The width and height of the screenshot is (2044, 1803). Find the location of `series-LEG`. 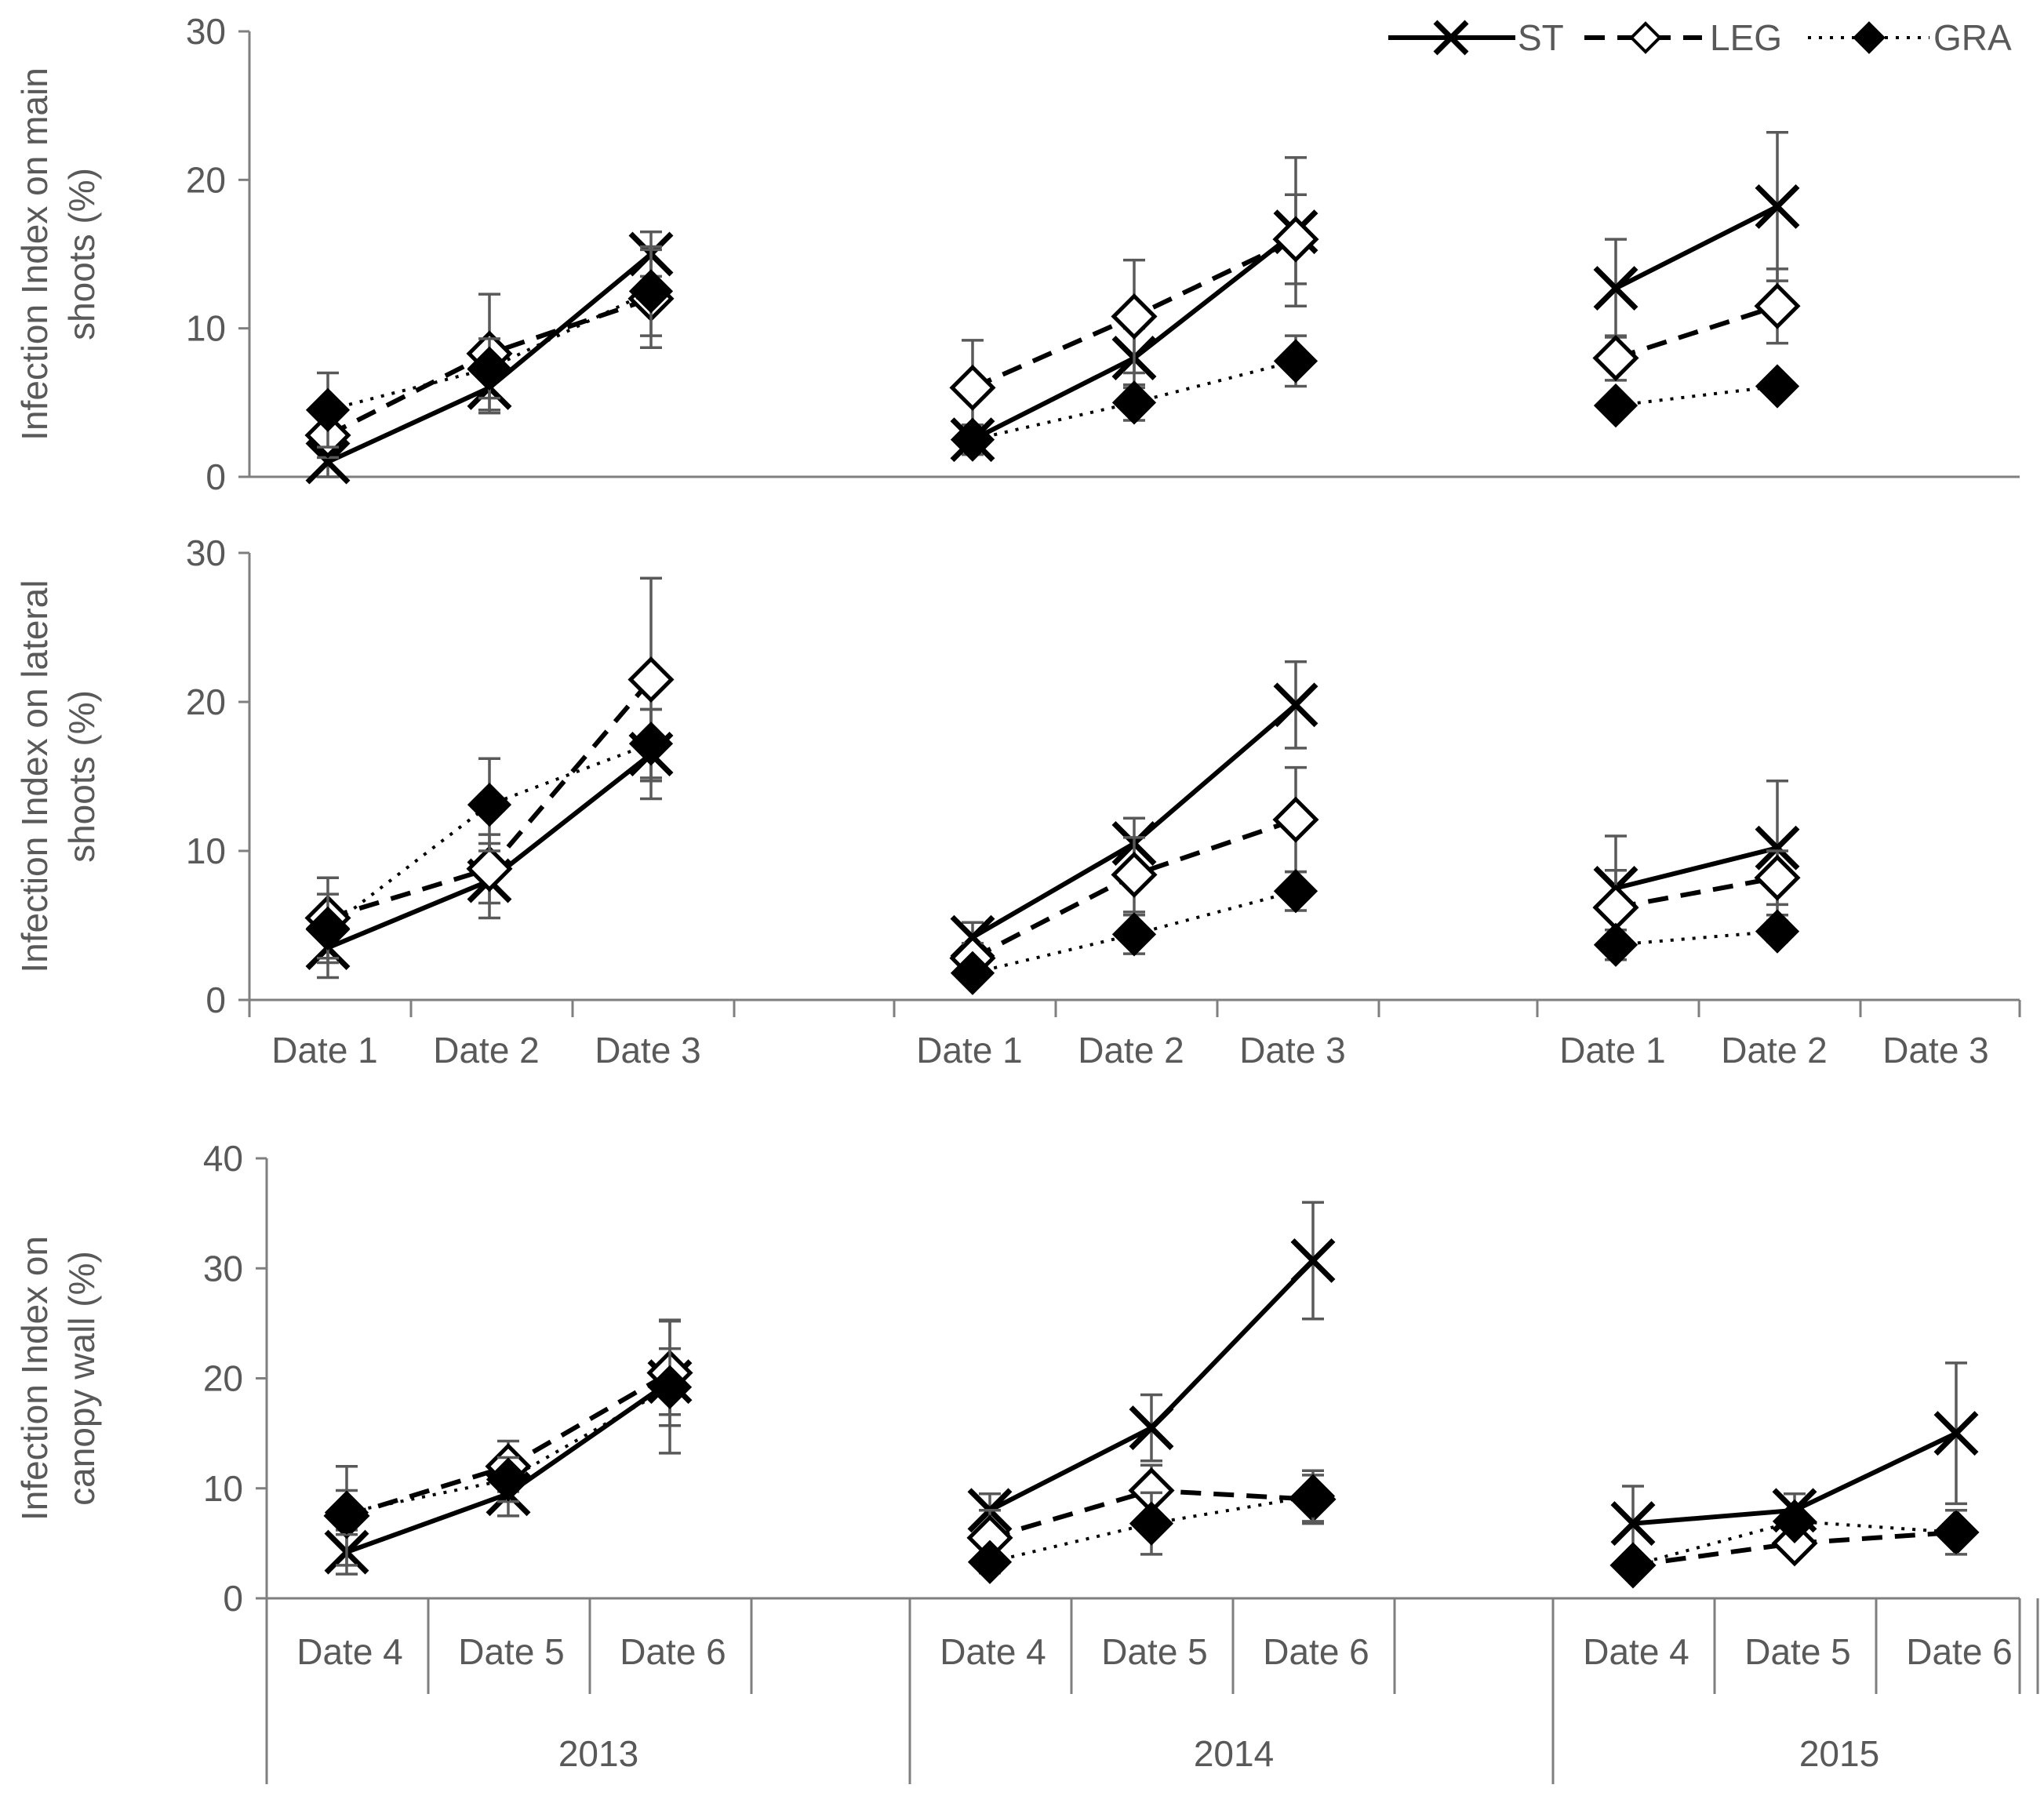

series-LEG is located at coordinates (1053, 326).